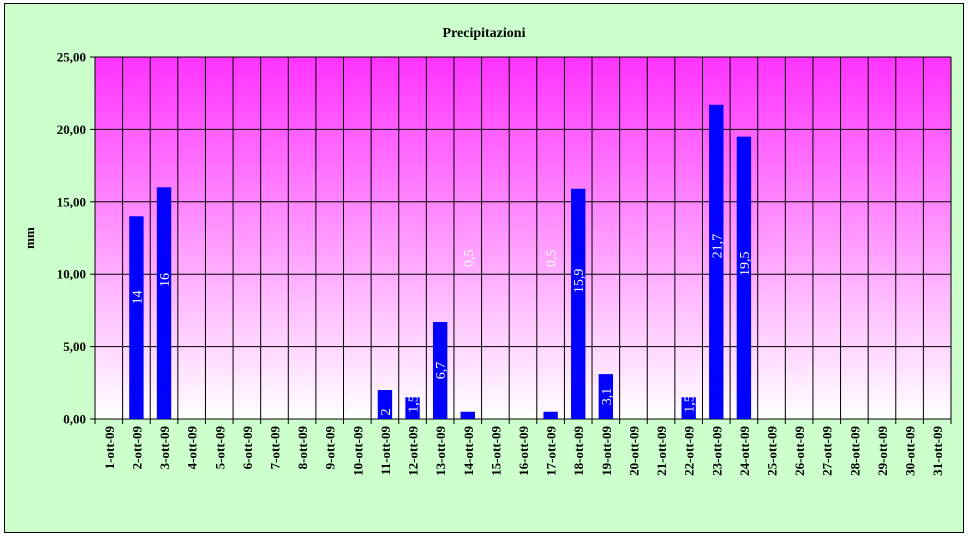  Describe the element at coordinates (71, 274) in the screenshot. I see `y-tick-label: 10,00` at that location.